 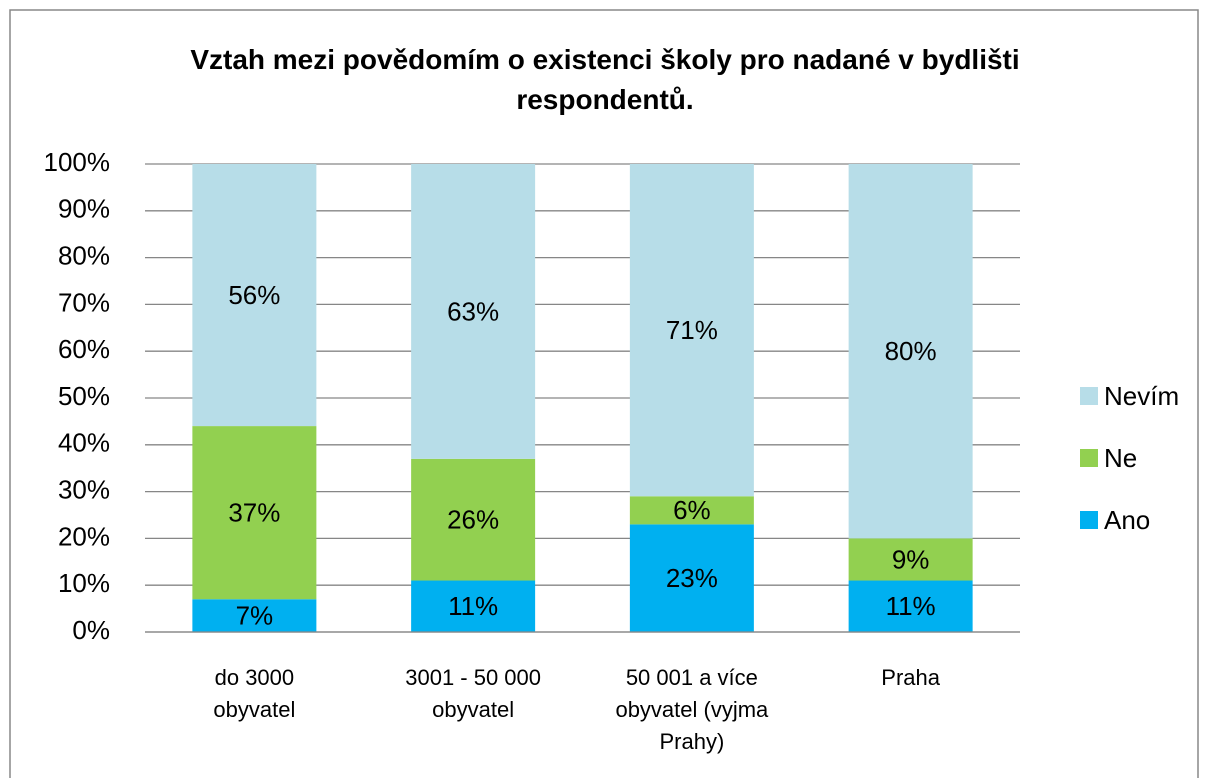 What do you see at coordinates (84, 583) in the screenshot?
I see `y-tick-label: 10%` at bounding box center [84, 583].